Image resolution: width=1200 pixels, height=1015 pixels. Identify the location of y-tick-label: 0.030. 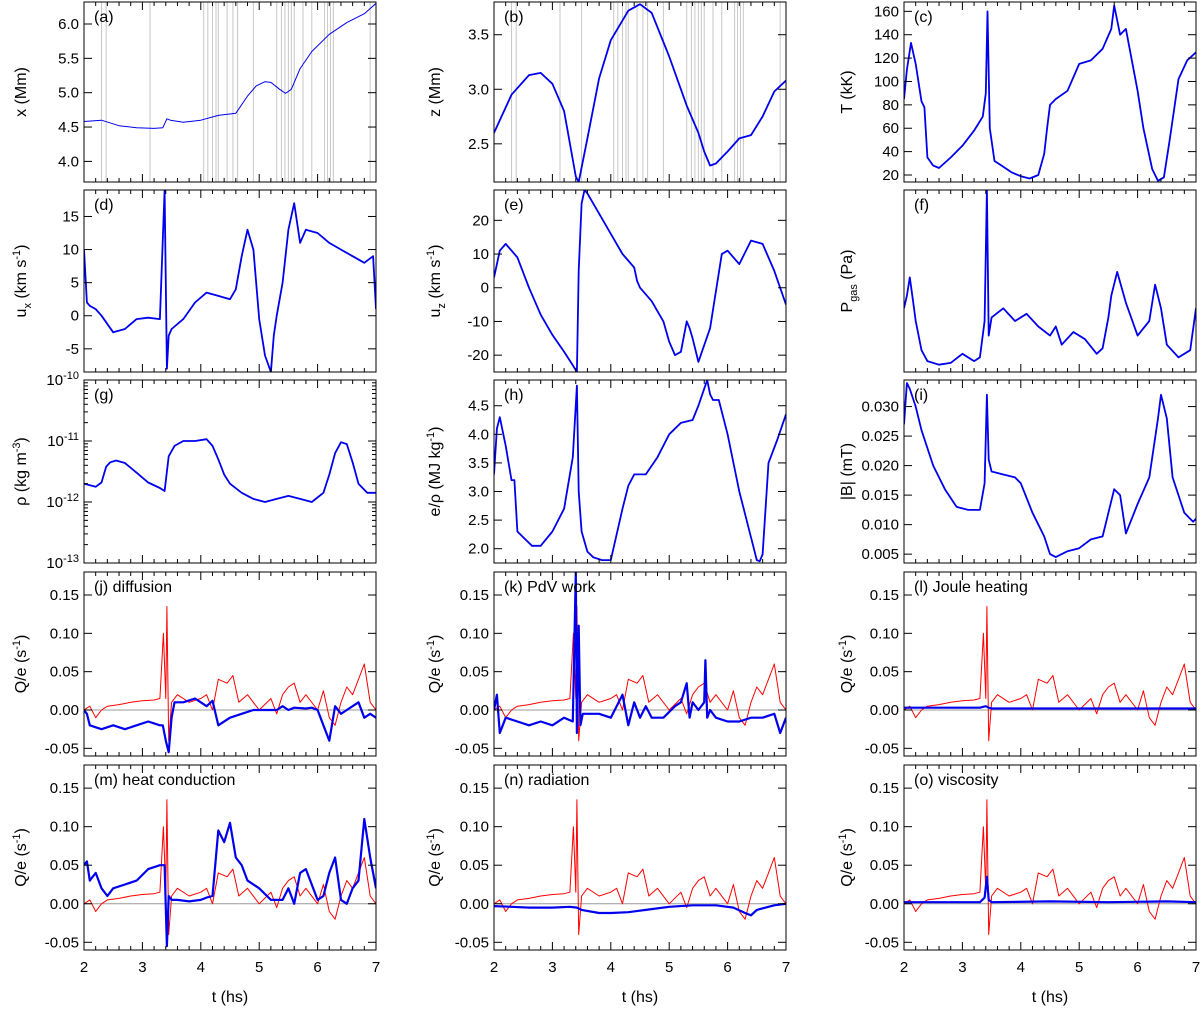
(880, 407).